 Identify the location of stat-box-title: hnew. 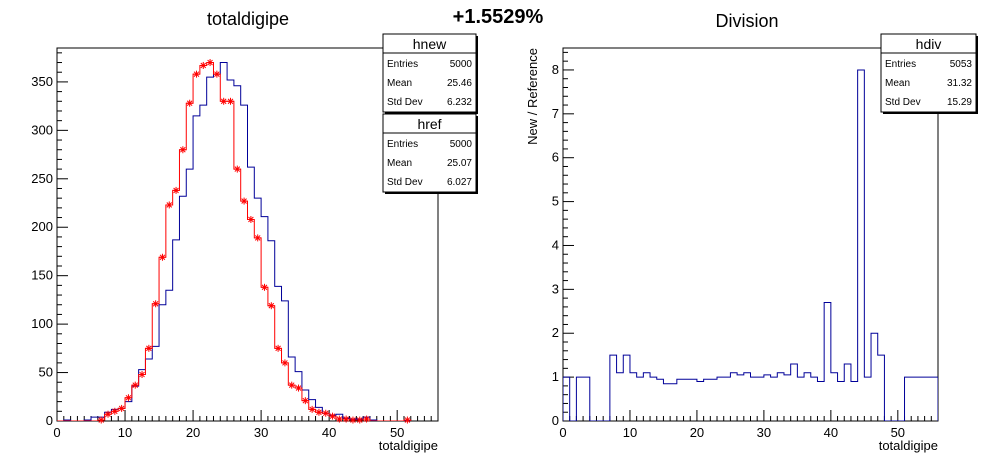
(430, 44).